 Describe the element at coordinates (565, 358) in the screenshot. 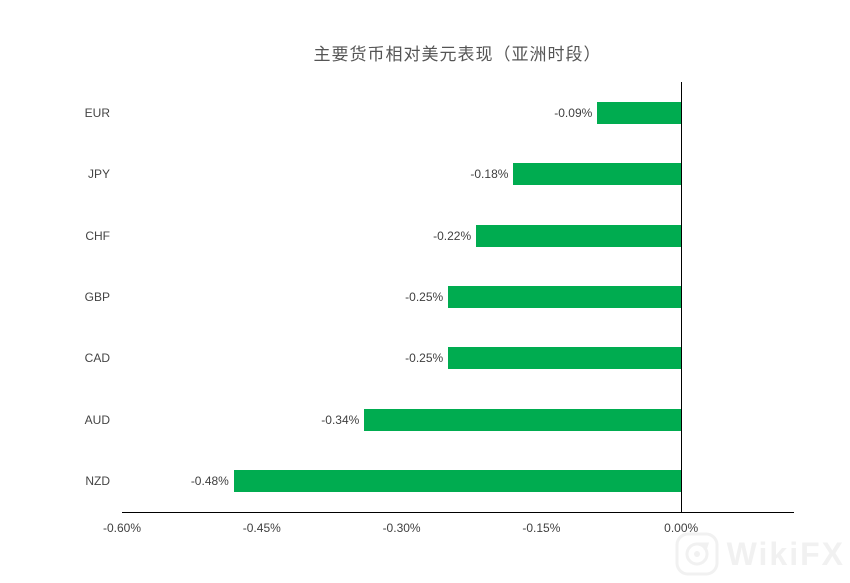

I see `bar-cad` at that location.